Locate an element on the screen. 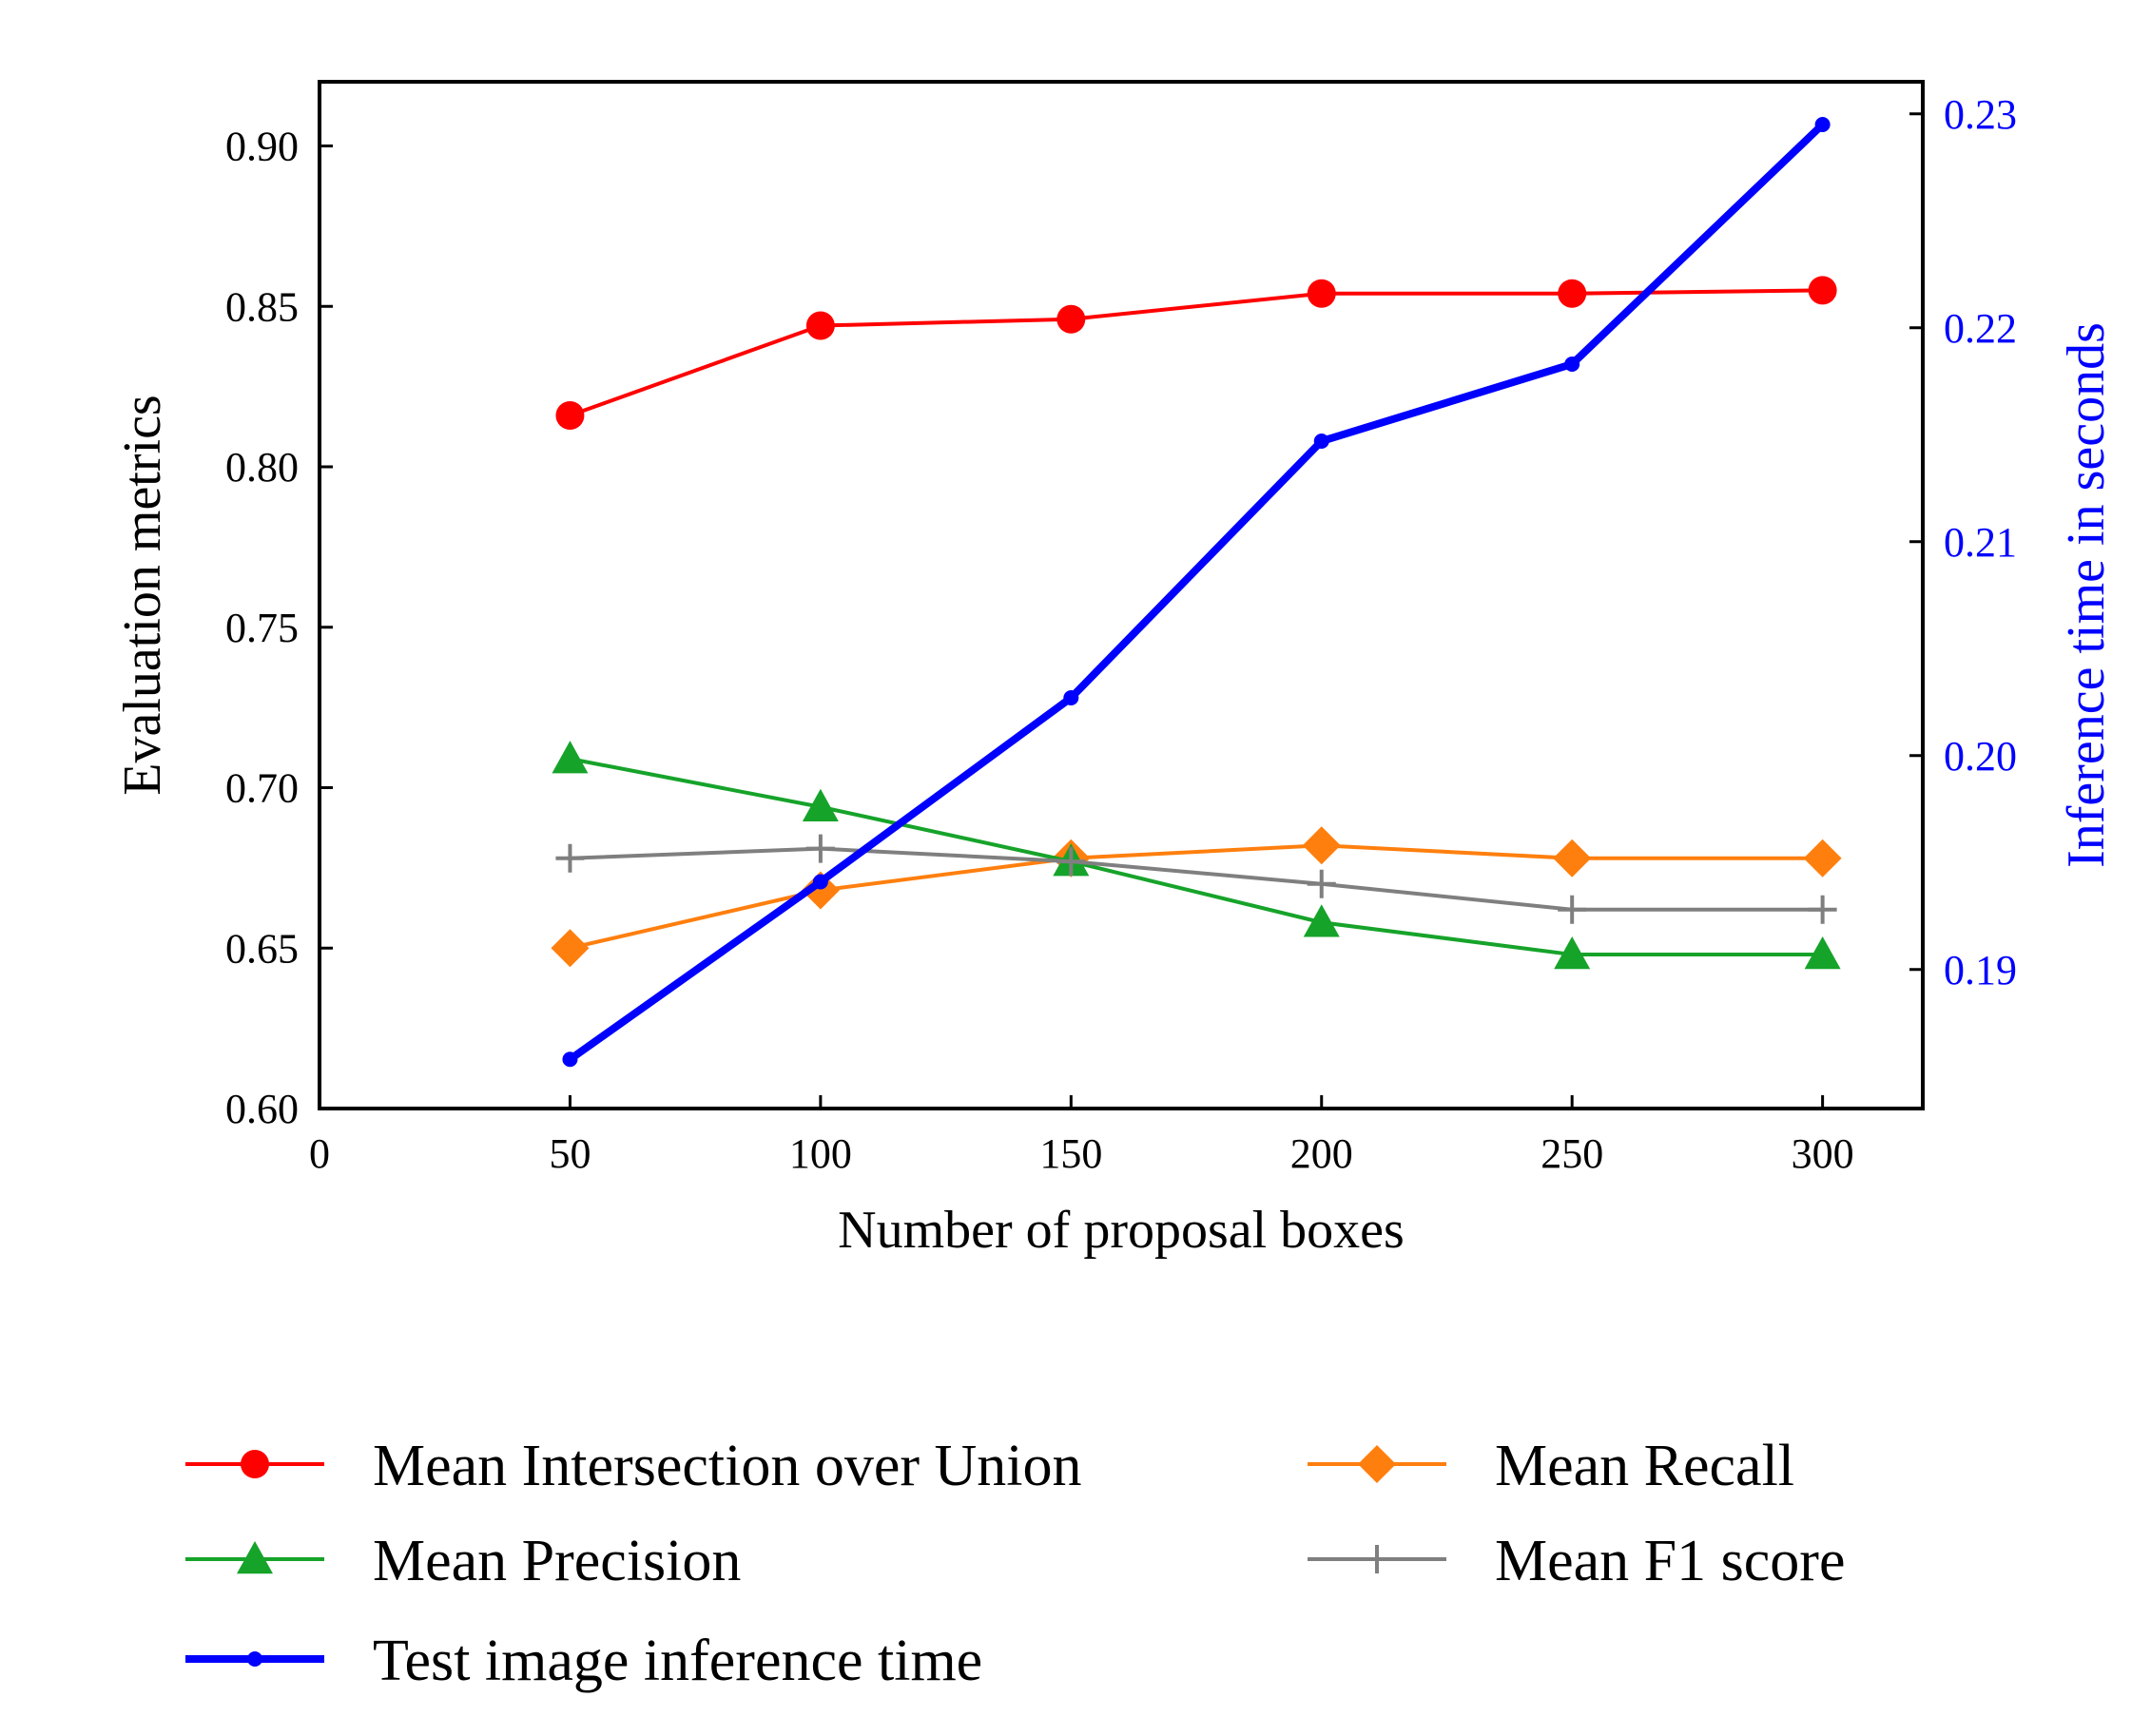  x-axis-title: Number of proposal boxes is located at coordinates (1121, 1230).